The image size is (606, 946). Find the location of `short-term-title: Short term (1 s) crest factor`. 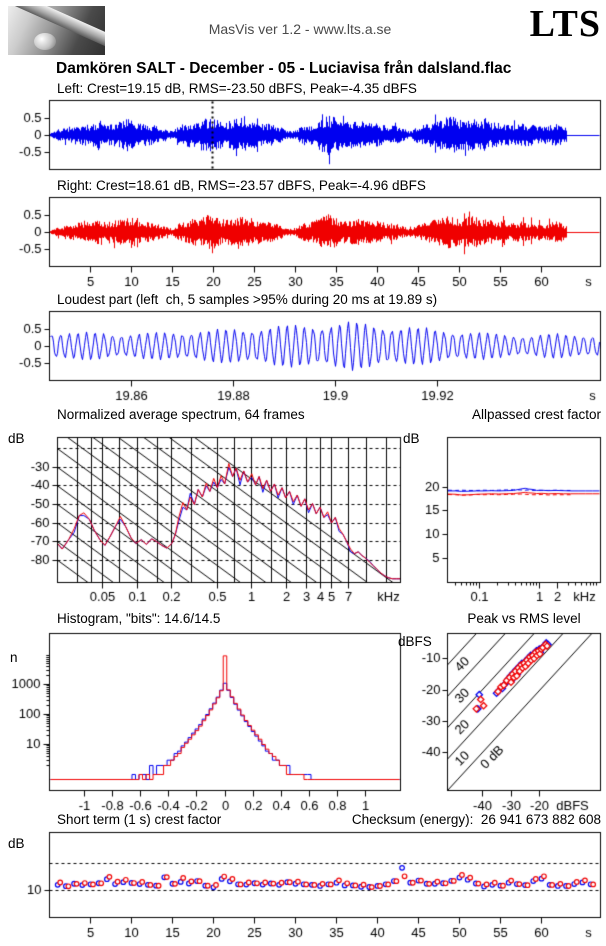

short-term-title: Short term (1 s) crest factor is located at coordinates (139, 819).